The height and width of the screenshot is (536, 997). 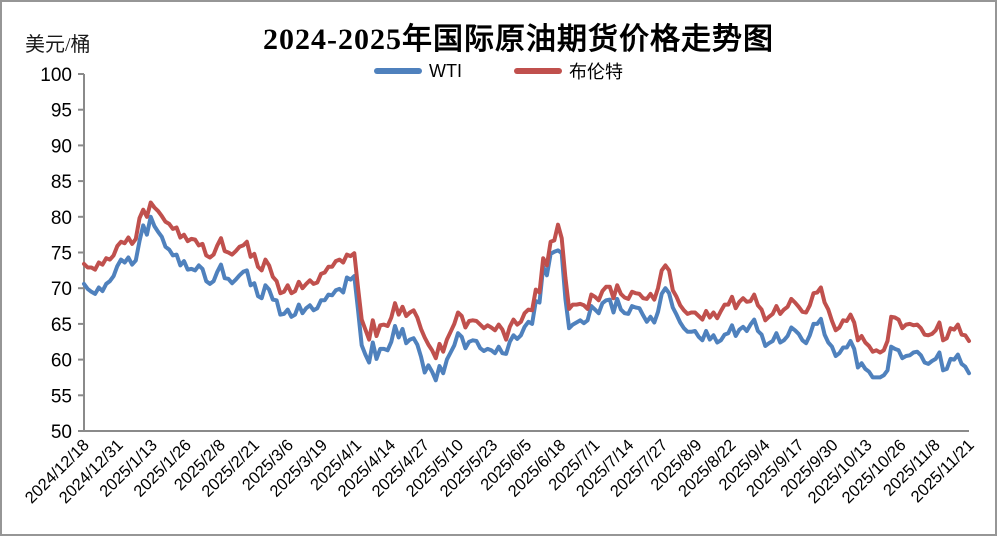 I want to click on y-tick-label: 100, so click(x=56, y=75).